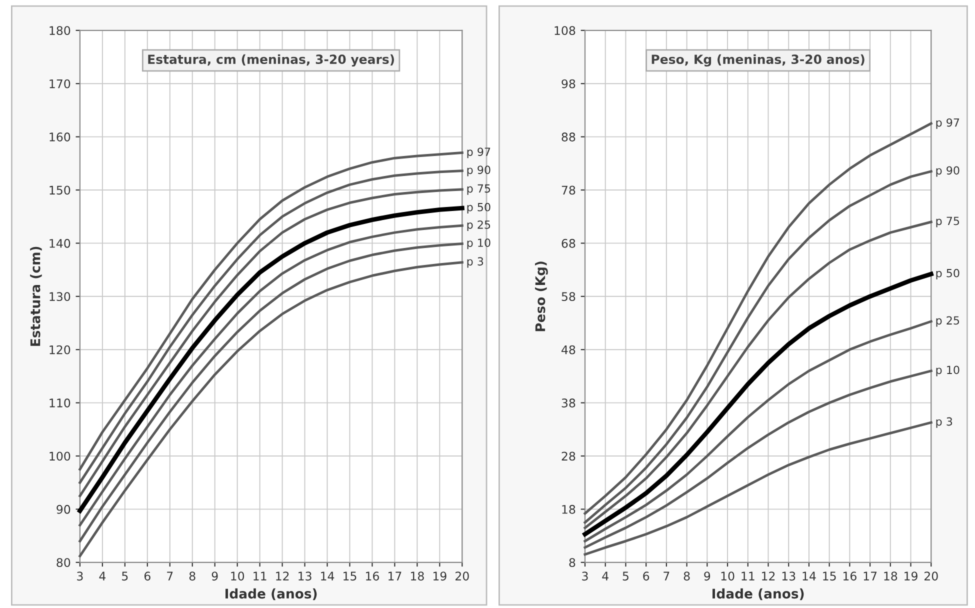  Describe the element at coordinates (569, 190) in the screenshot. I see `y-tick-label: 78` at that location.